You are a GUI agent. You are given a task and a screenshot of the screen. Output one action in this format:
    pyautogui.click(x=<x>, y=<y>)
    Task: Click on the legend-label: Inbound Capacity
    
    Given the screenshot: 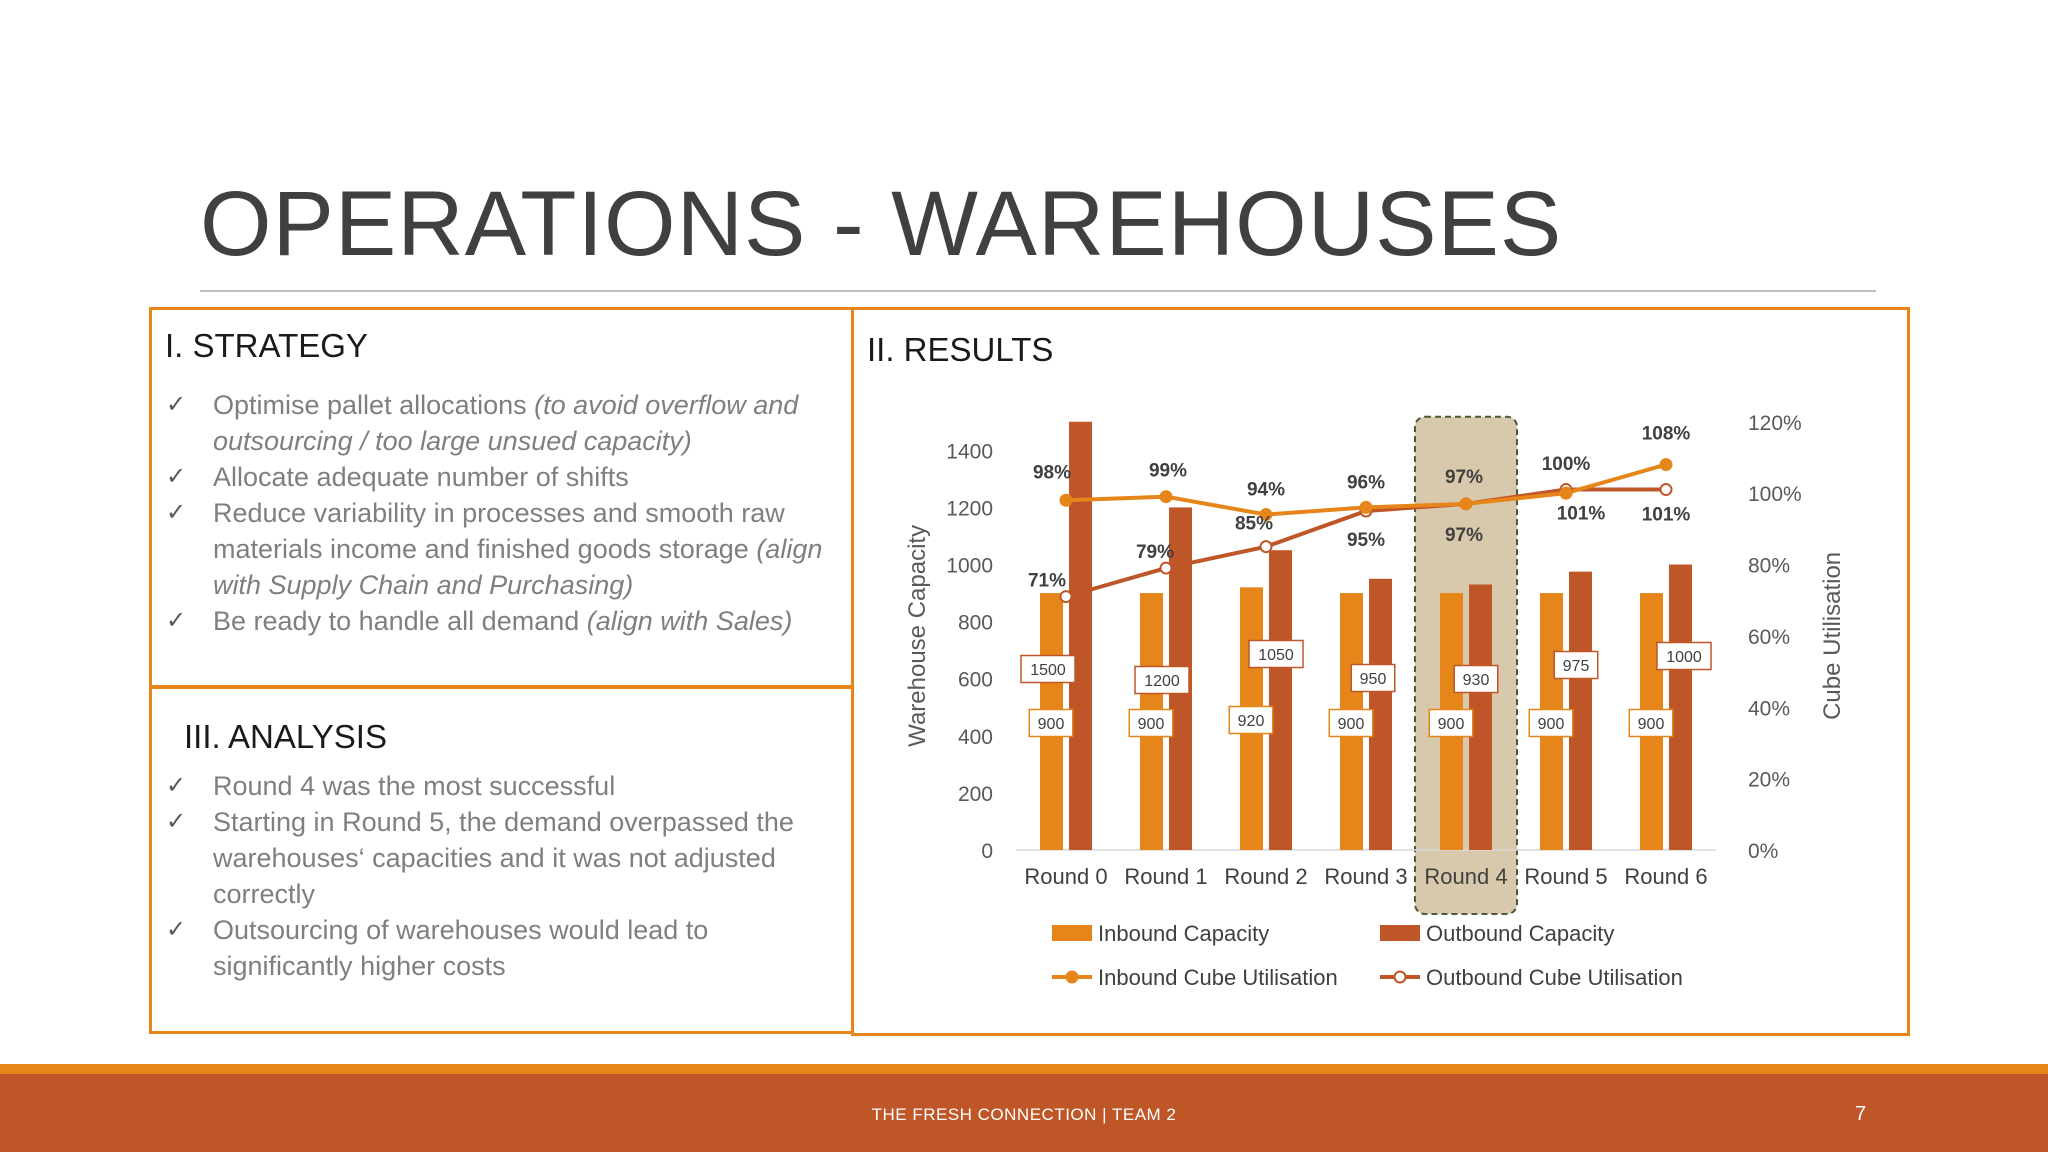 What is the action you would take?
    pyautogui.click(x=1183, y=933)
    